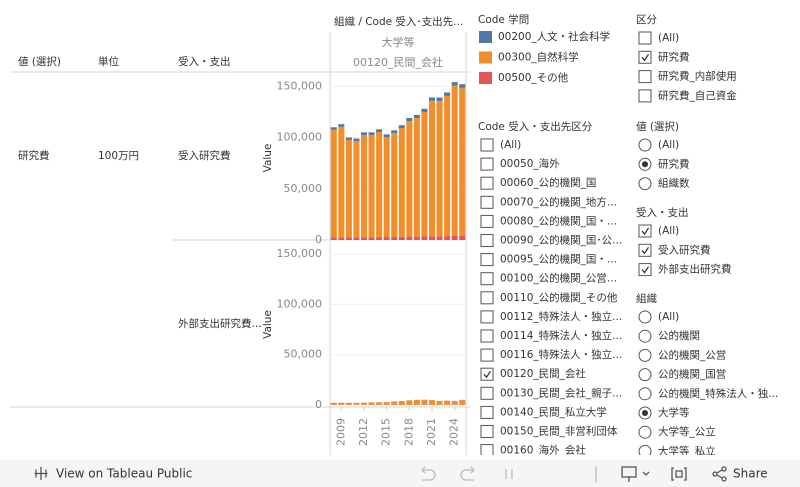 The image size is (800, 487). I want to click on filter-option: 公的機関_公営, so click(692, 354).